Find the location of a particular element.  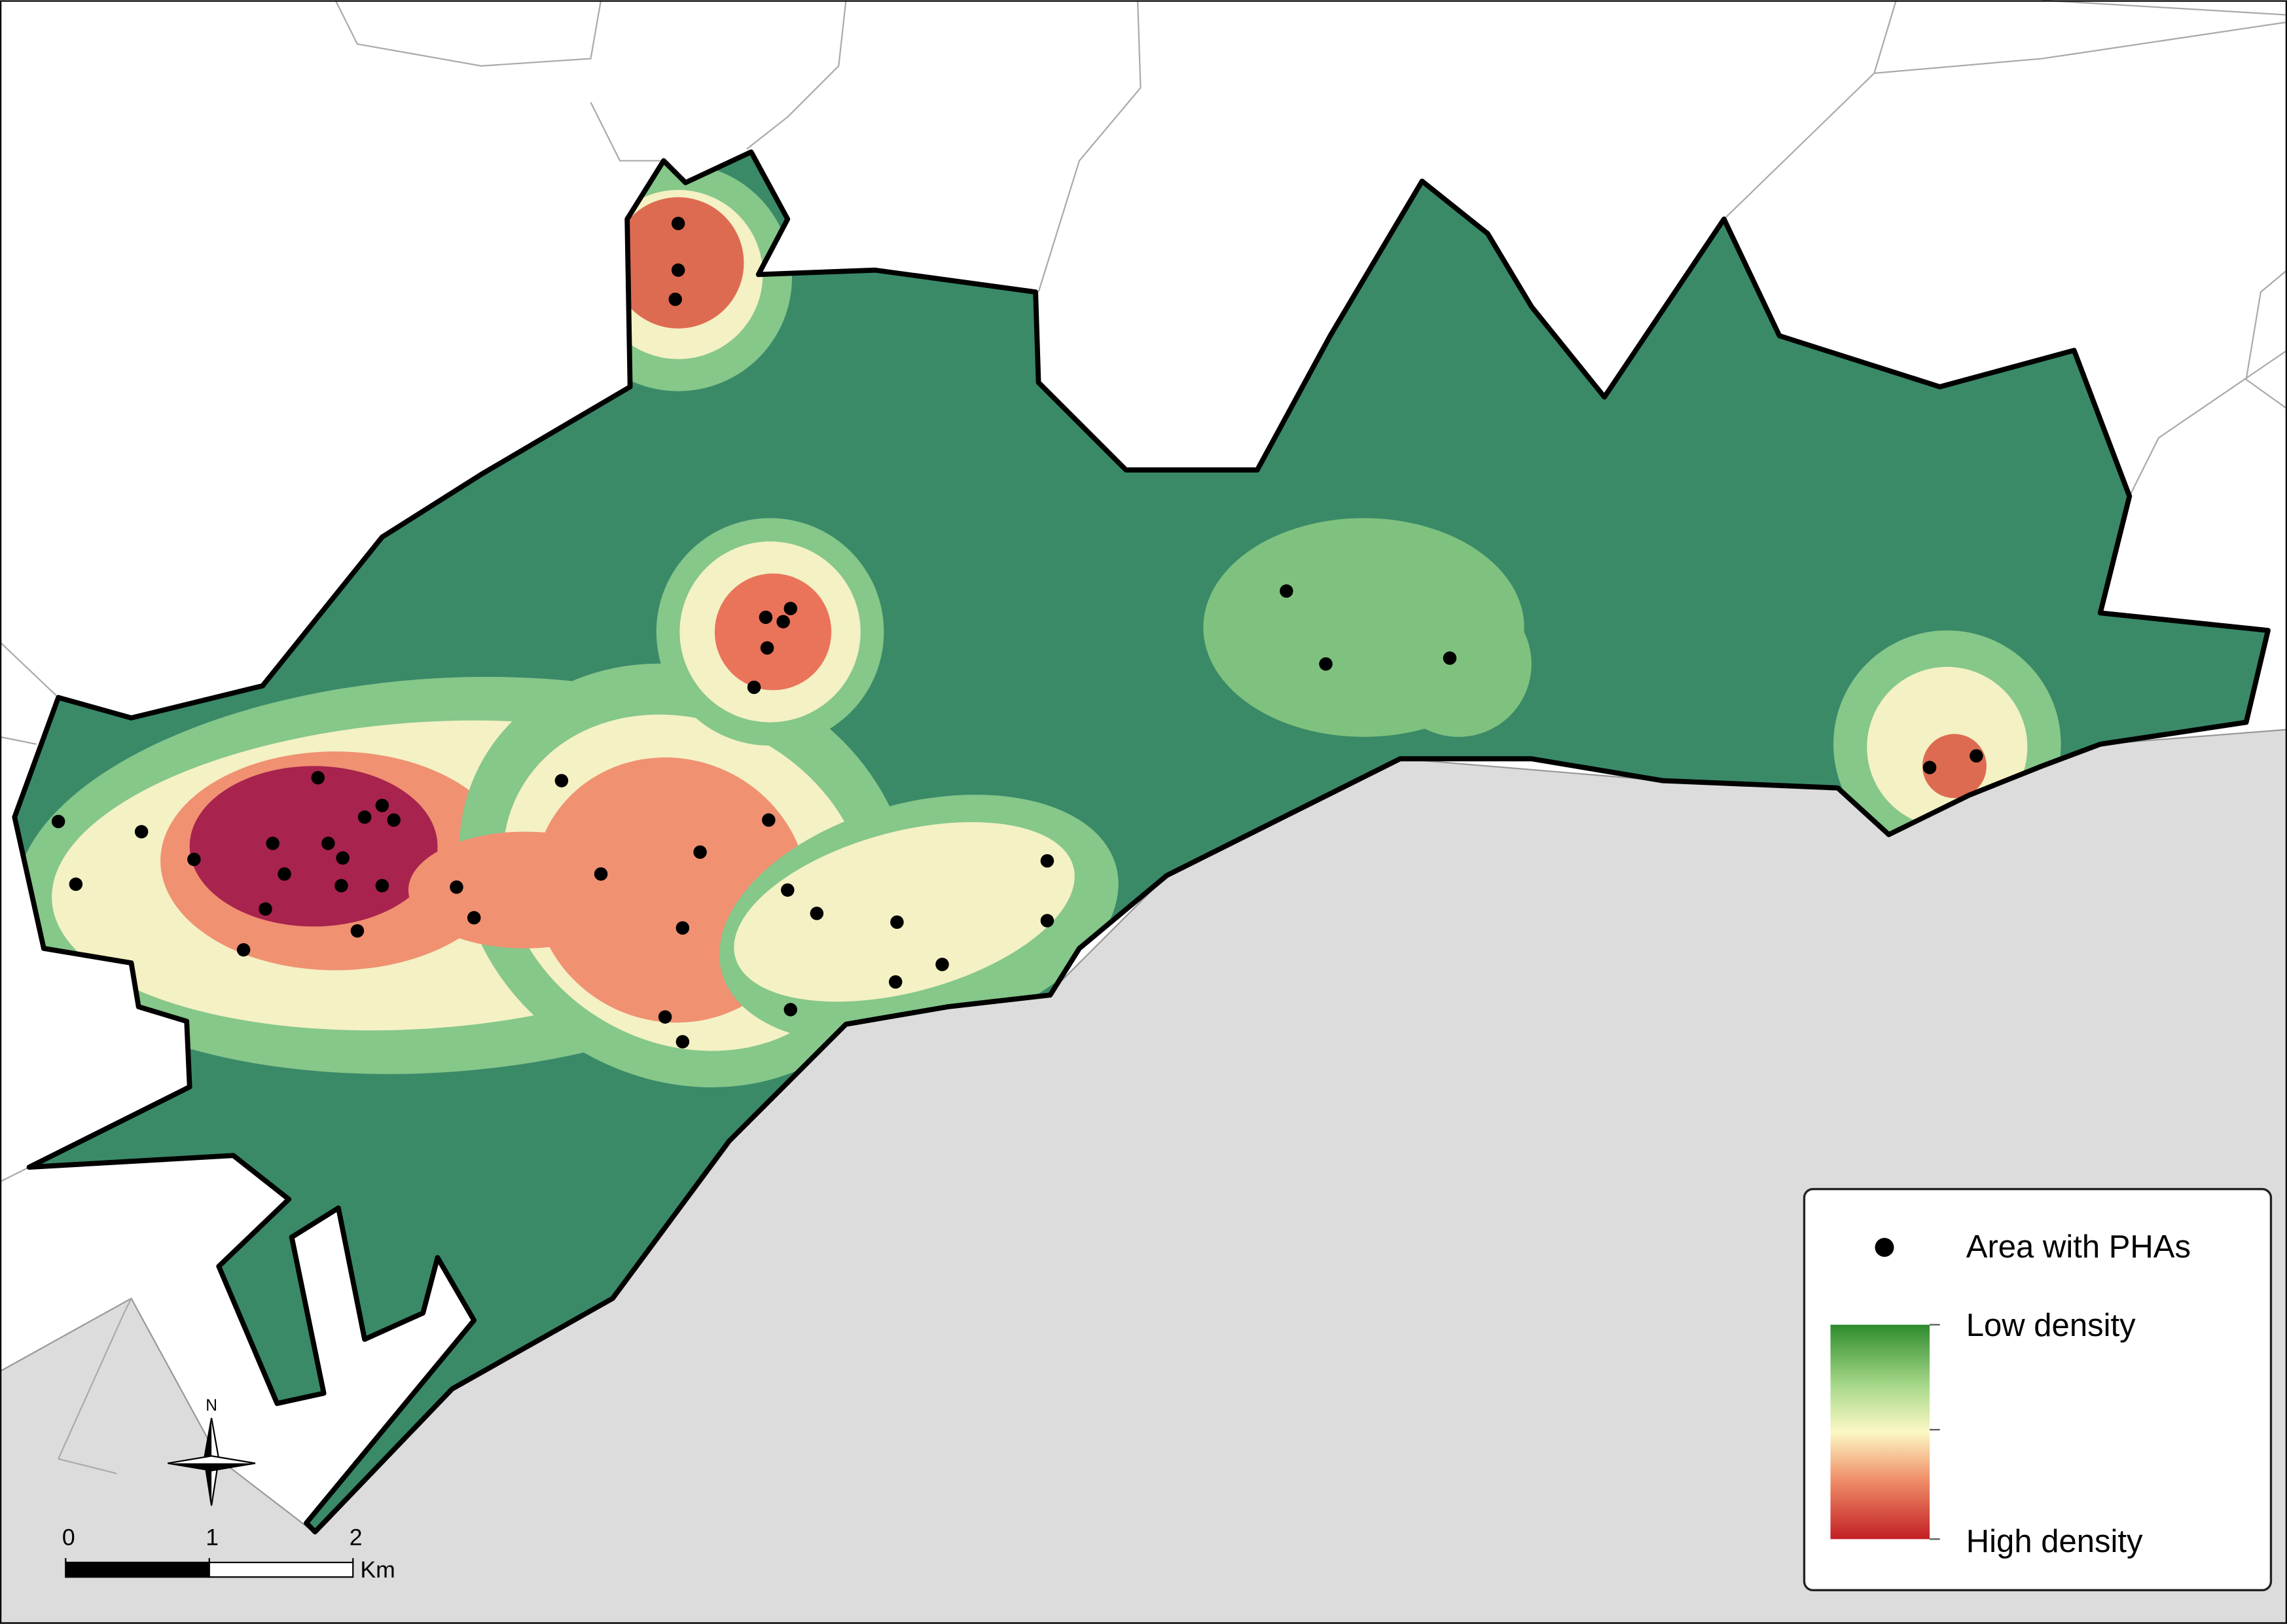

scale-bar: 0 1 2 Km is located at coordinates (228, 1554).